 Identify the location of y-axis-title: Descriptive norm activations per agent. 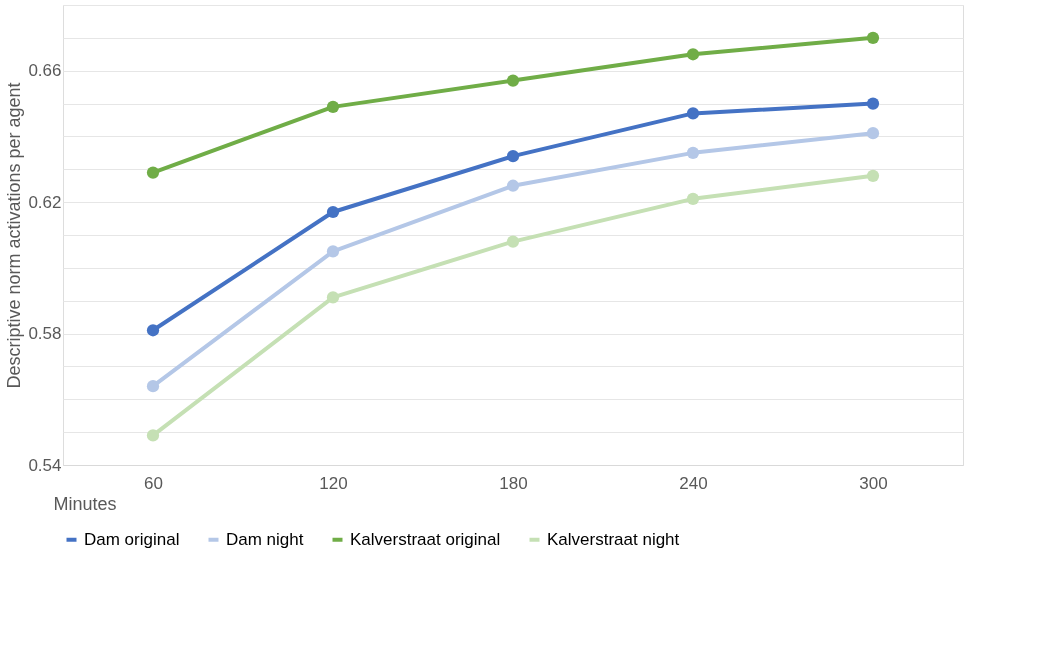
(14, 235).